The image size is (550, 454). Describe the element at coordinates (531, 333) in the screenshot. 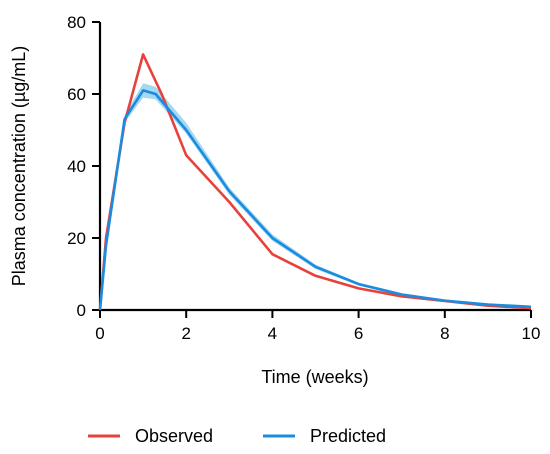

I see `x-tick-label: 10` at that location.